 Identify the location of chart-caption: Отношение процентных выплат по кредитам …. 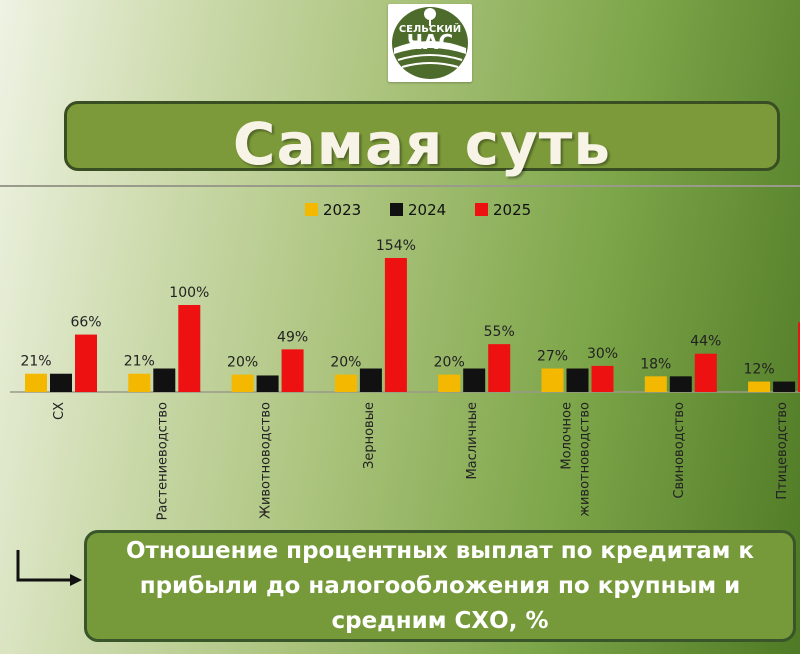
(440, 585).